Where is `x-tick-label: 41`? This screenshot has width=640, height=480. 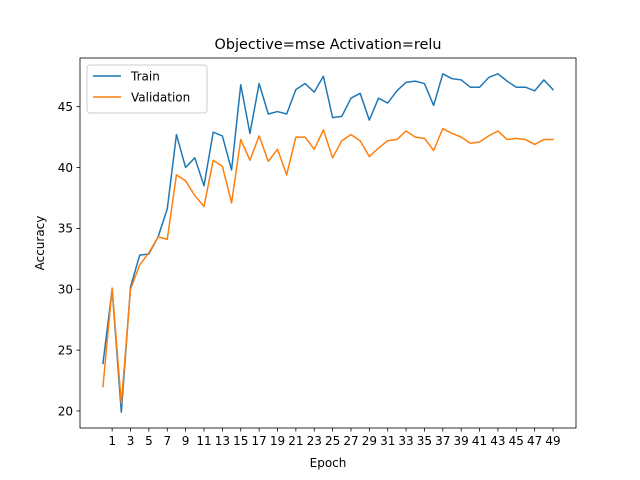
x-tick-label: 41 is located at coordinates (479, 441).